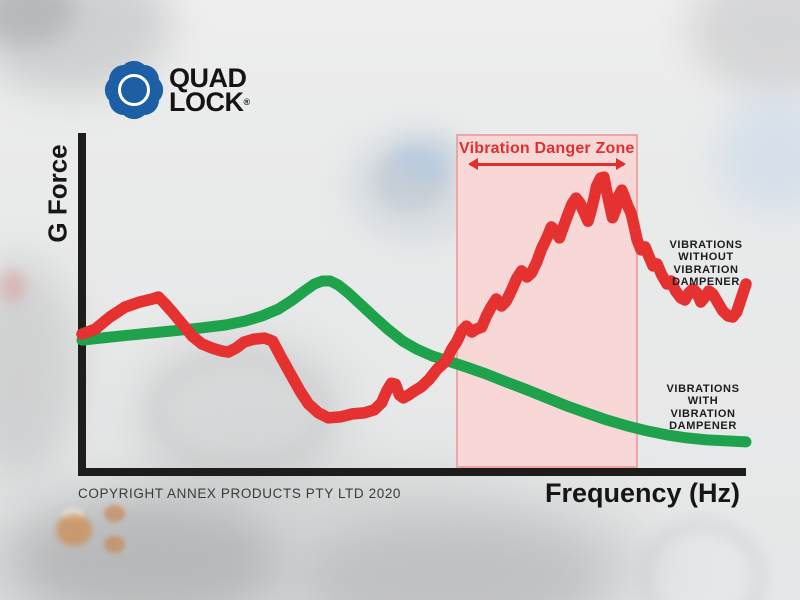 The width and height of the screenshot is (800, 600). What do you see at coordinates (643, 493) in the screenshot?
I see `x-axis-label: Frequency (Hz)` at bounding box center [643, 493].